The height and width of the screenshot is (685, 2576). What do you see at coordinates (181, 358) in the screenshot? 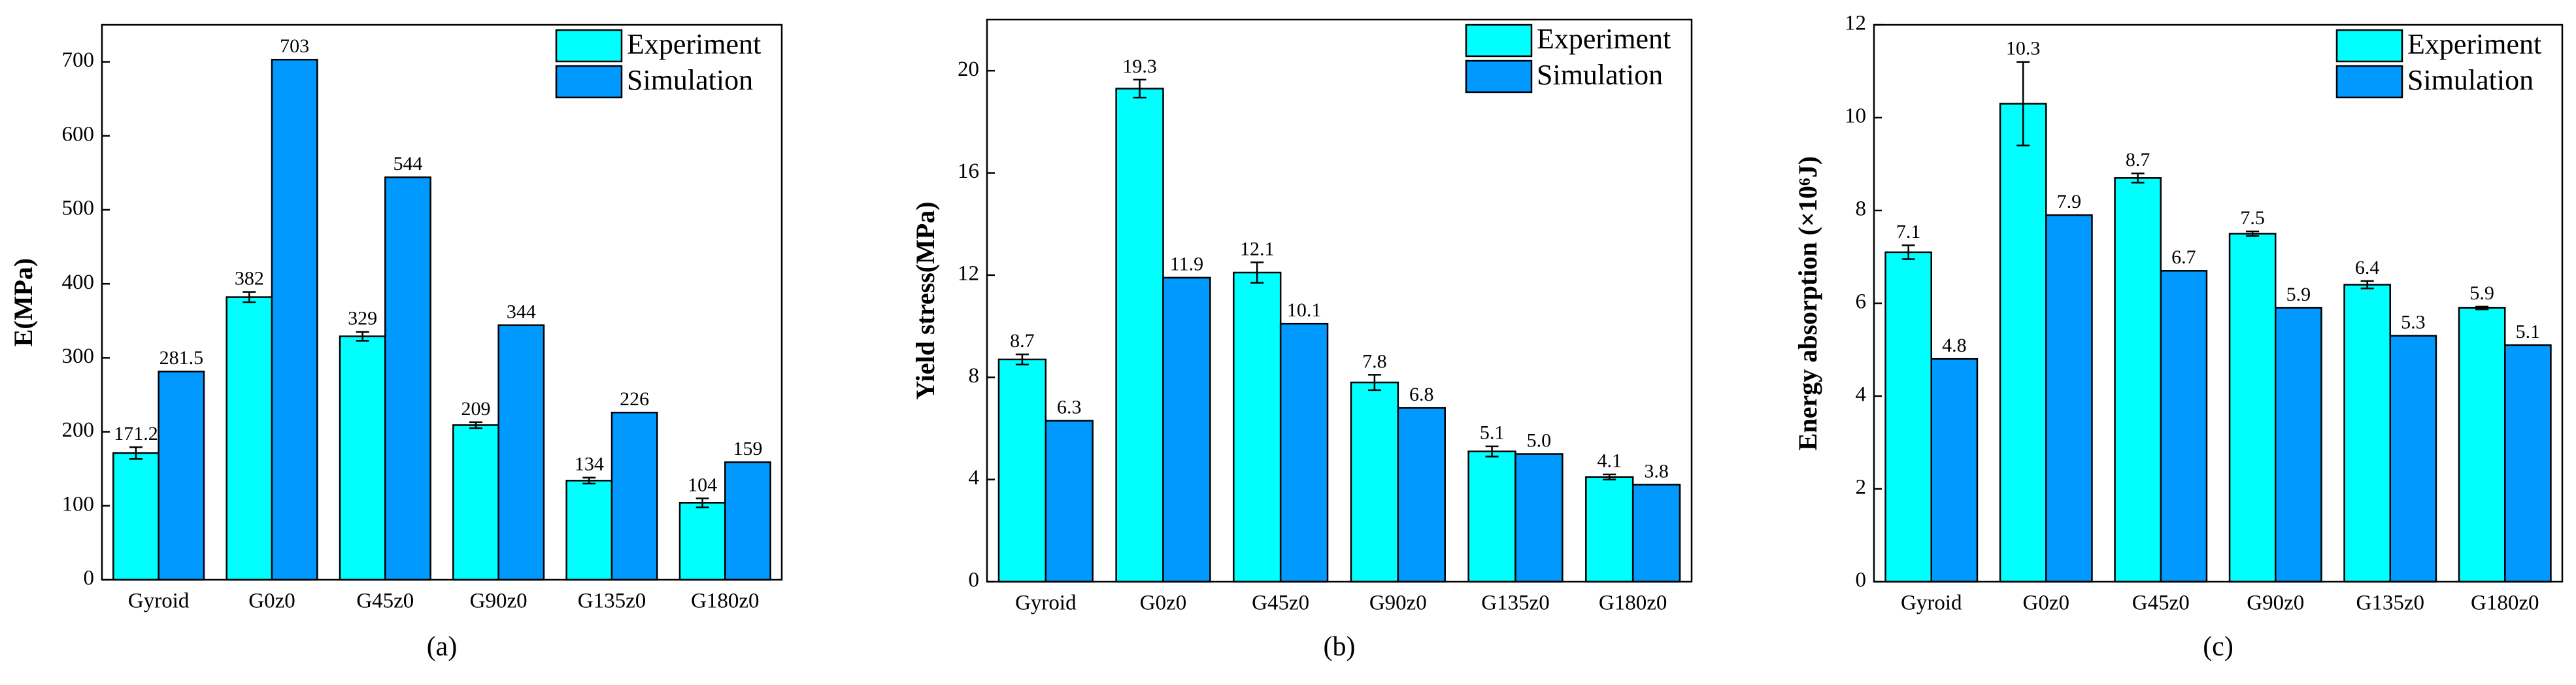
I see `value-label: 281.5` at bounding box center [181, 358].